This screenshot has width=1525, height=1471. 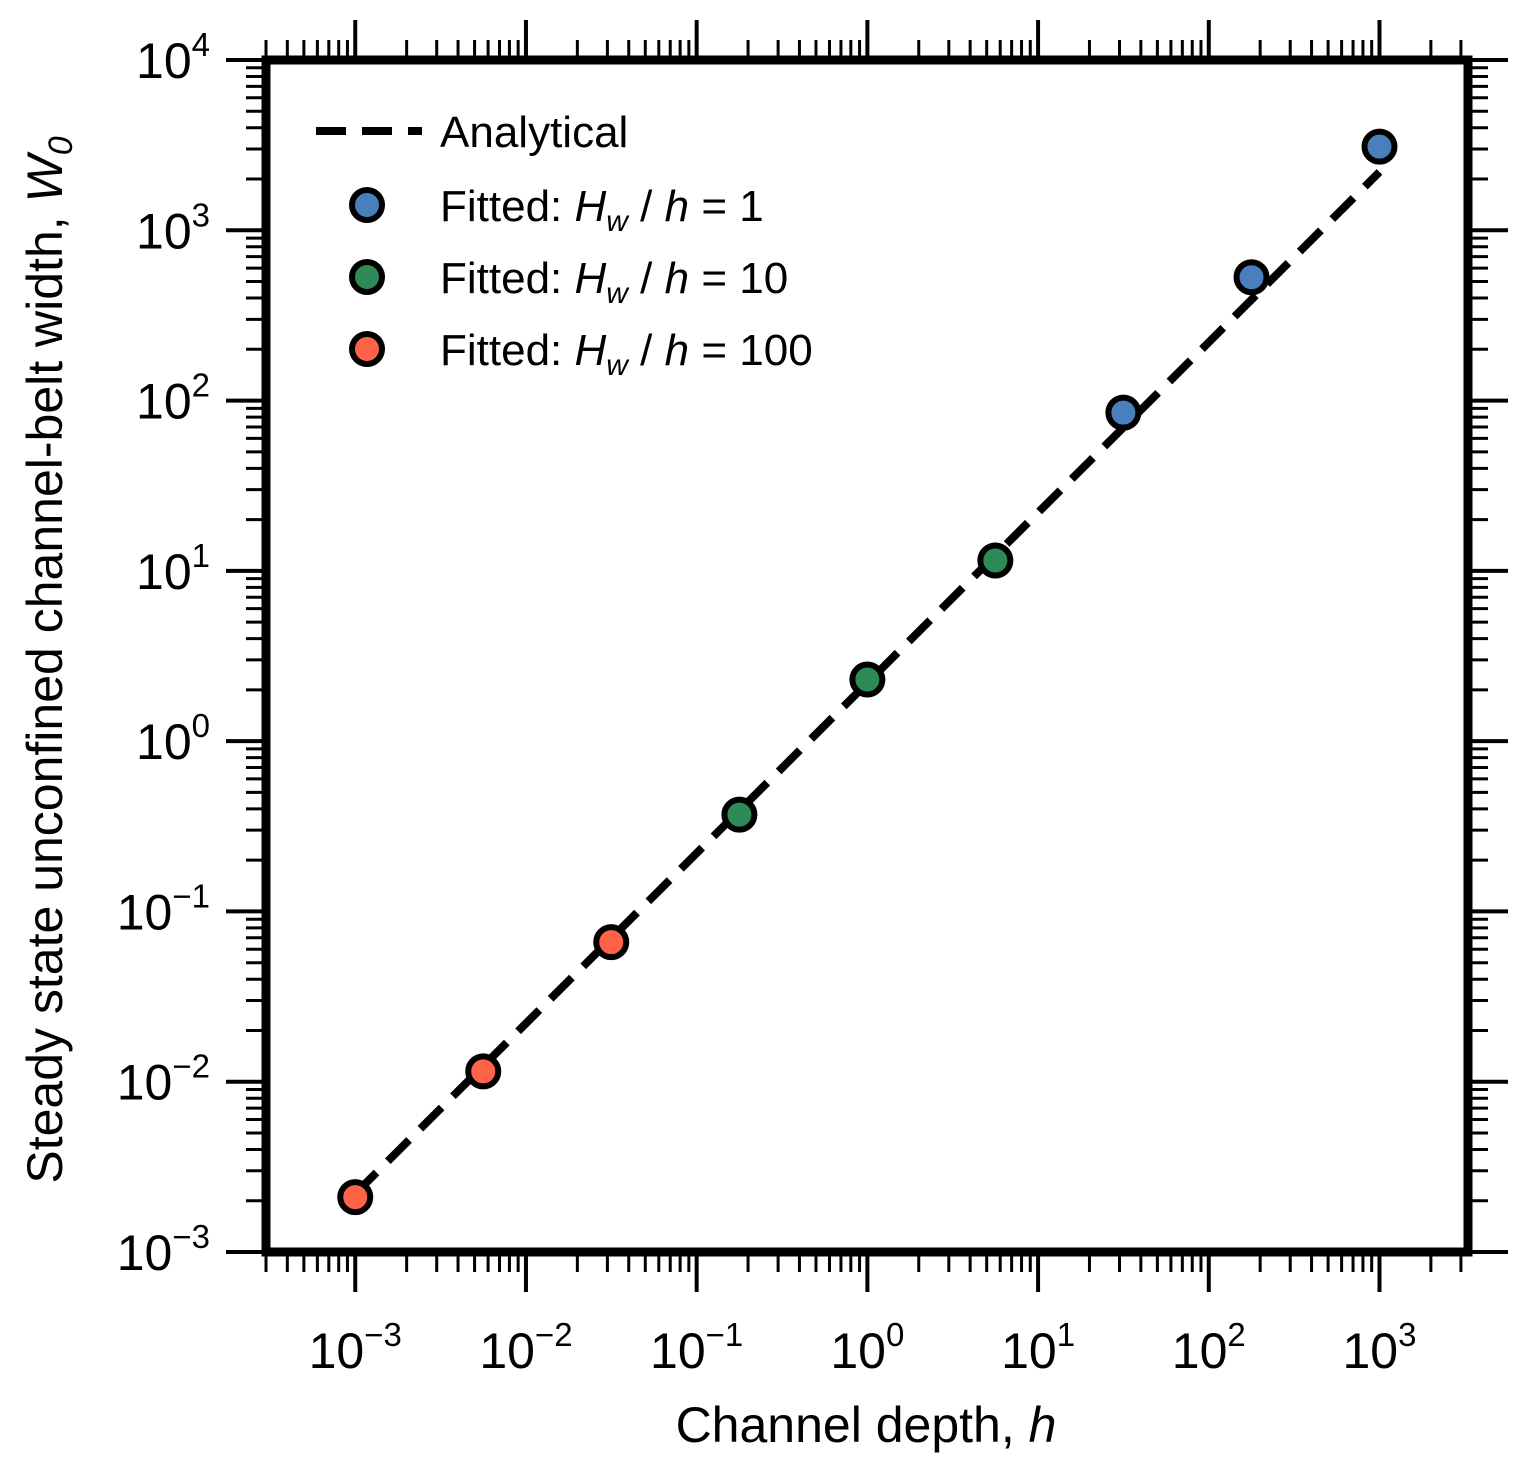 What do you see at coordinates (1038, 1347) in the screenshot?
I see `x-tick-label: 10¹` at bounding box center [1038, 1347].